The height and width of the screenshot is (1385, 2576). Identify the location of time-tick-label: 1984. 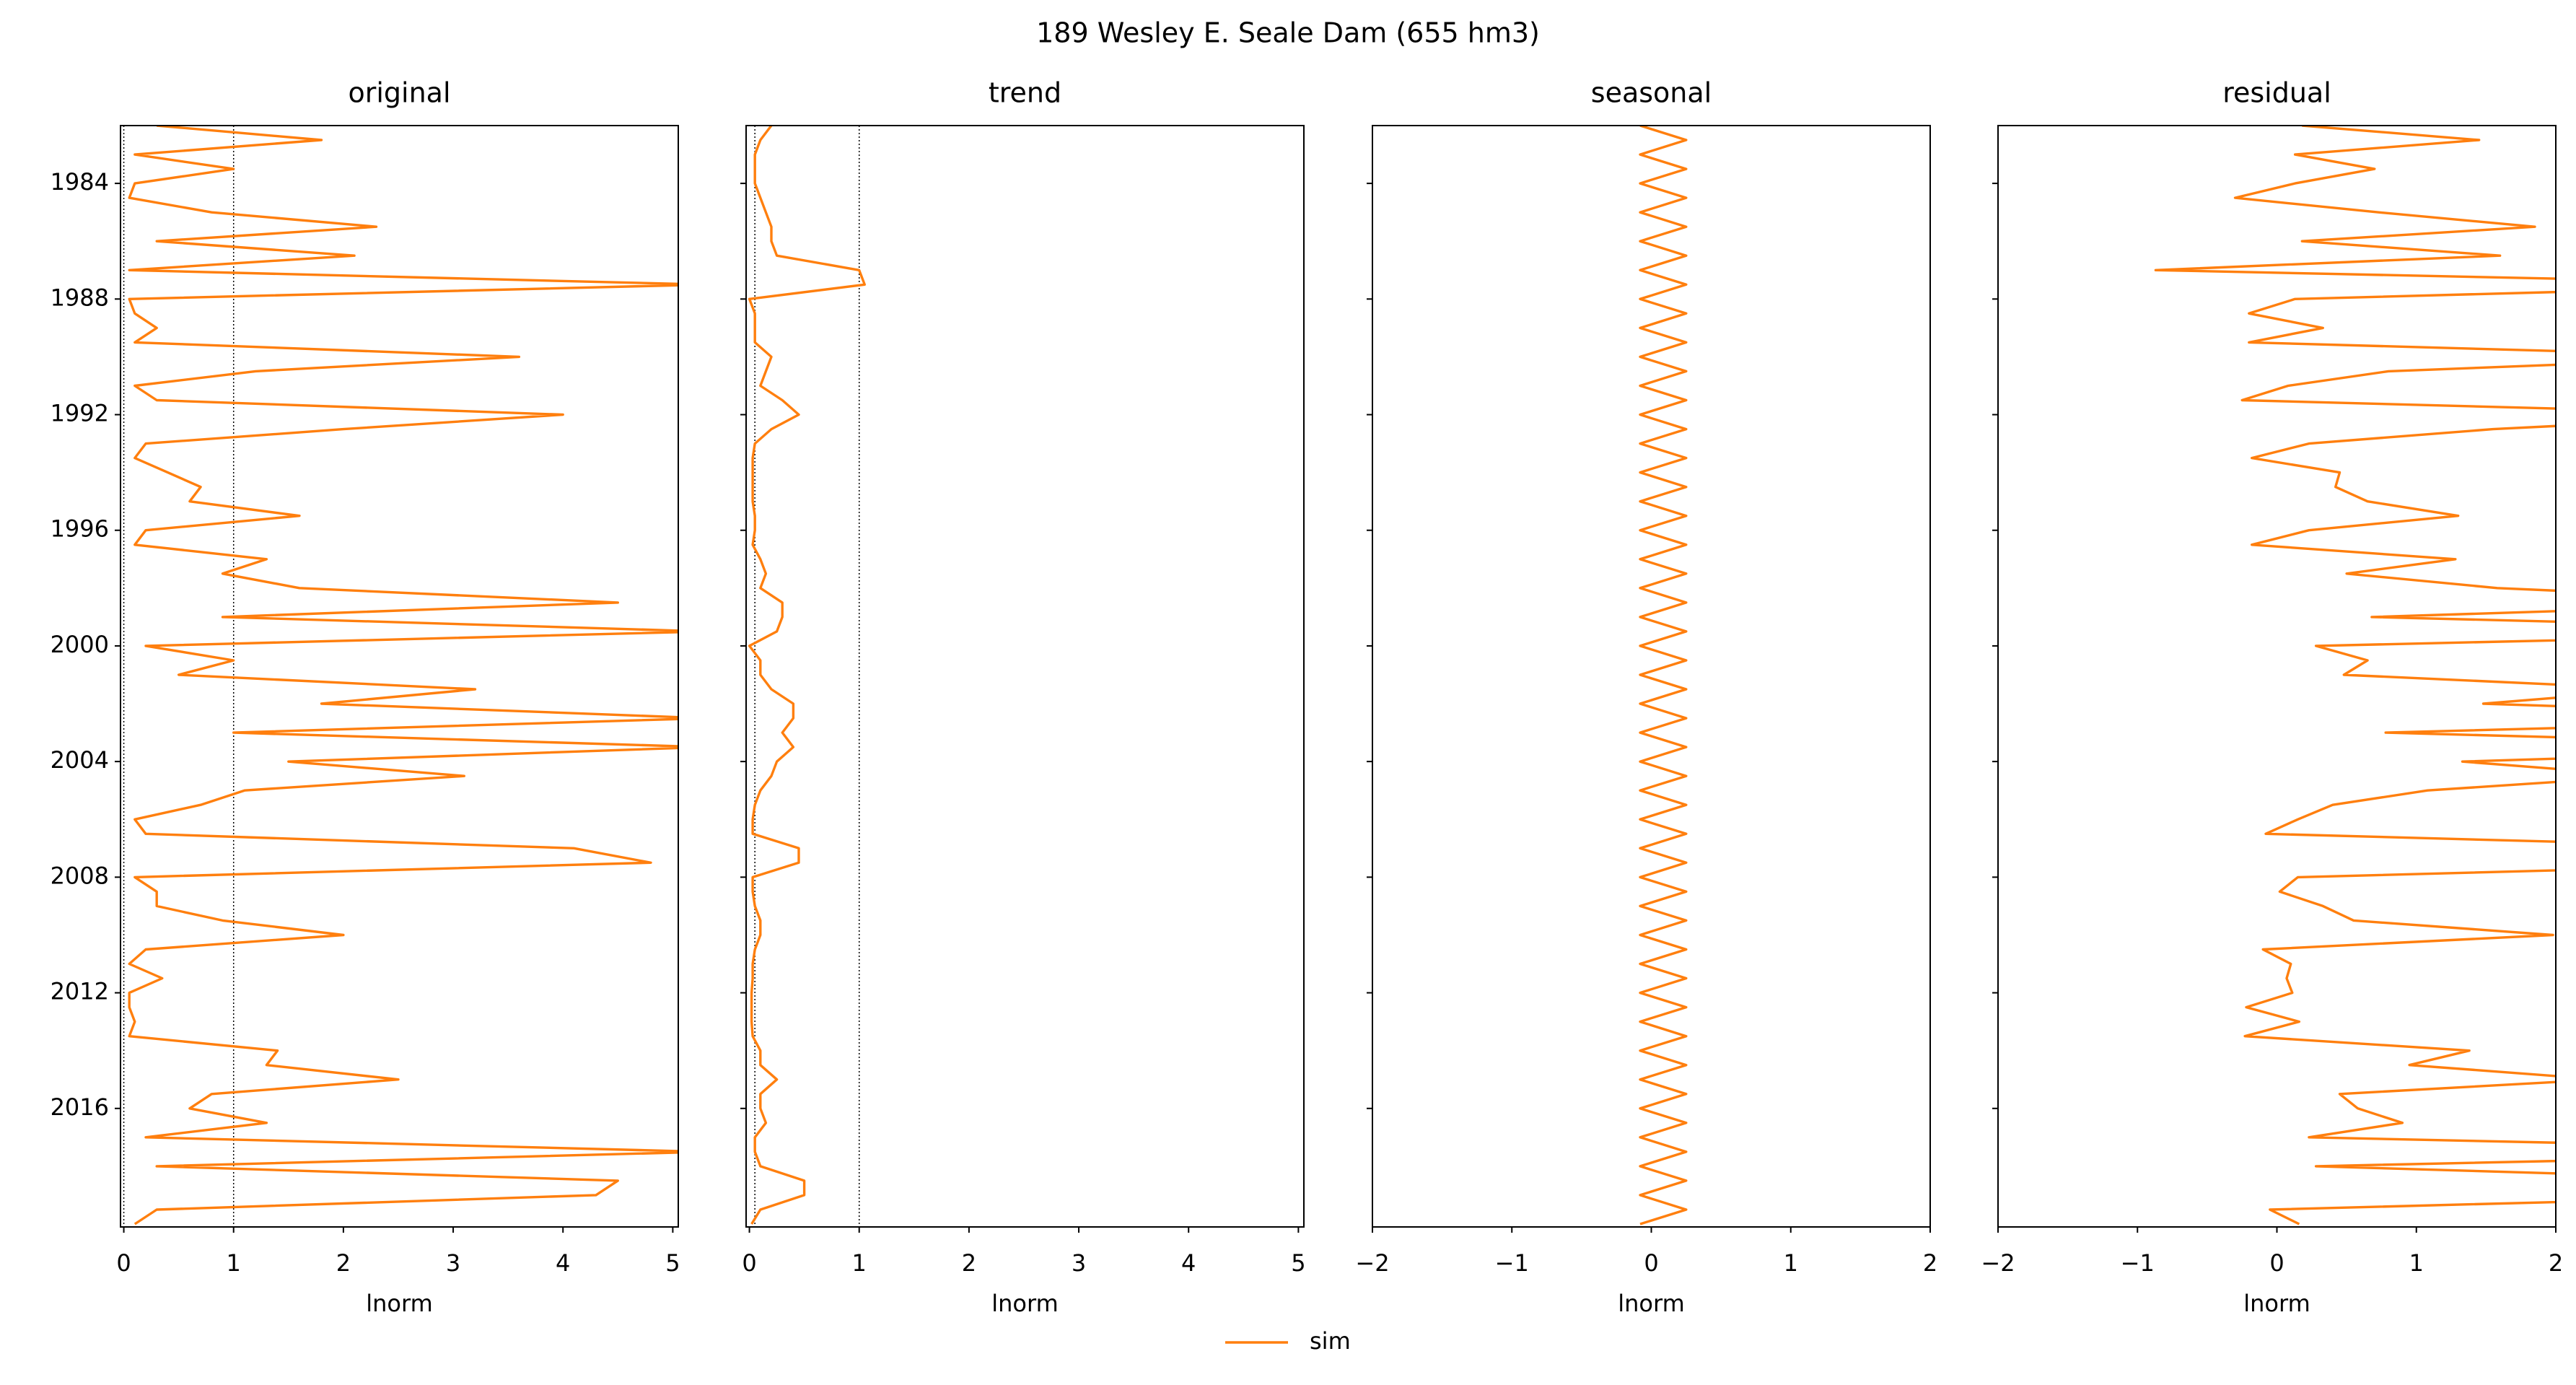
(80, 182).